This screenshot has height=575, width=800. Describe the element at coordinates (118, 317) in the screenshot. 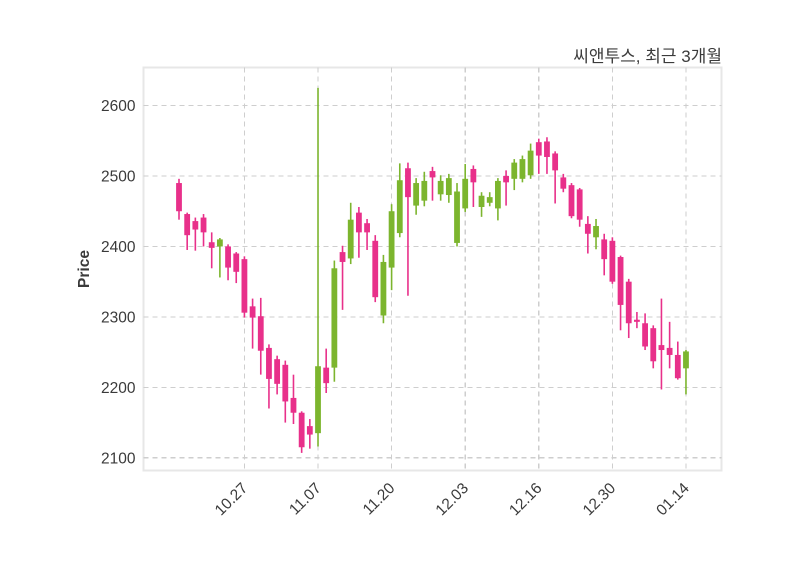

I see `y-tick-label: 2300` at that location.